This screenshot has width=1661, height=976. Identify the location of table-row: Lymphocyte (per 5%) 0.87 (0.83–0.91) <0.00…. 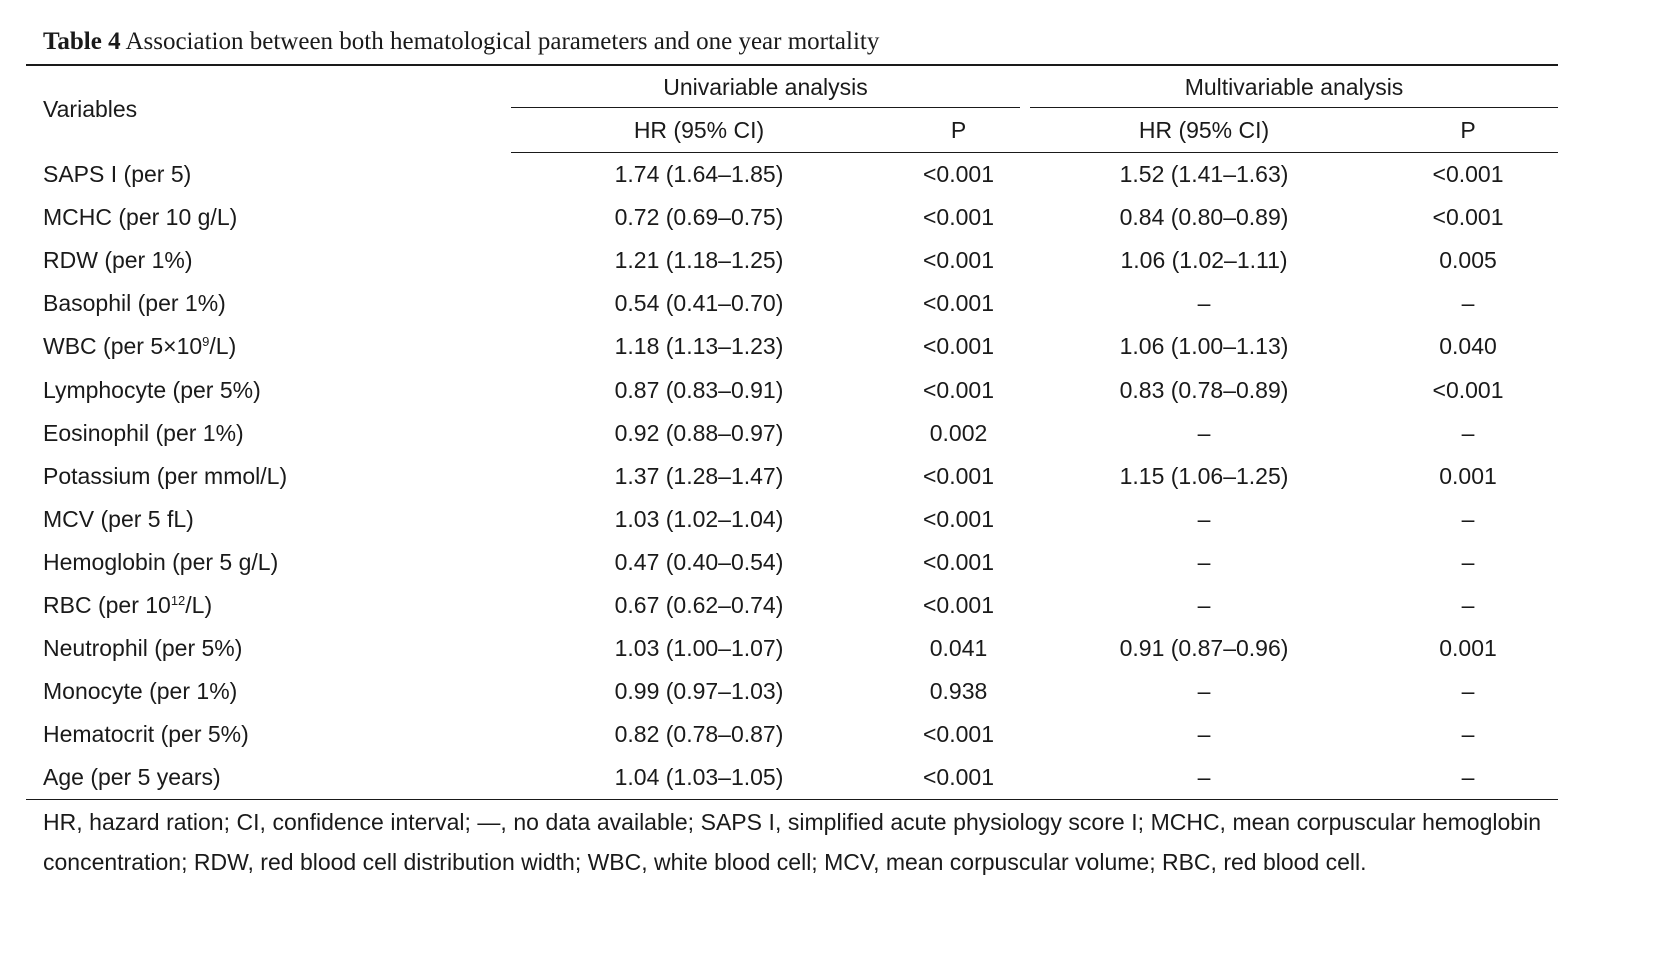
(792, 389).